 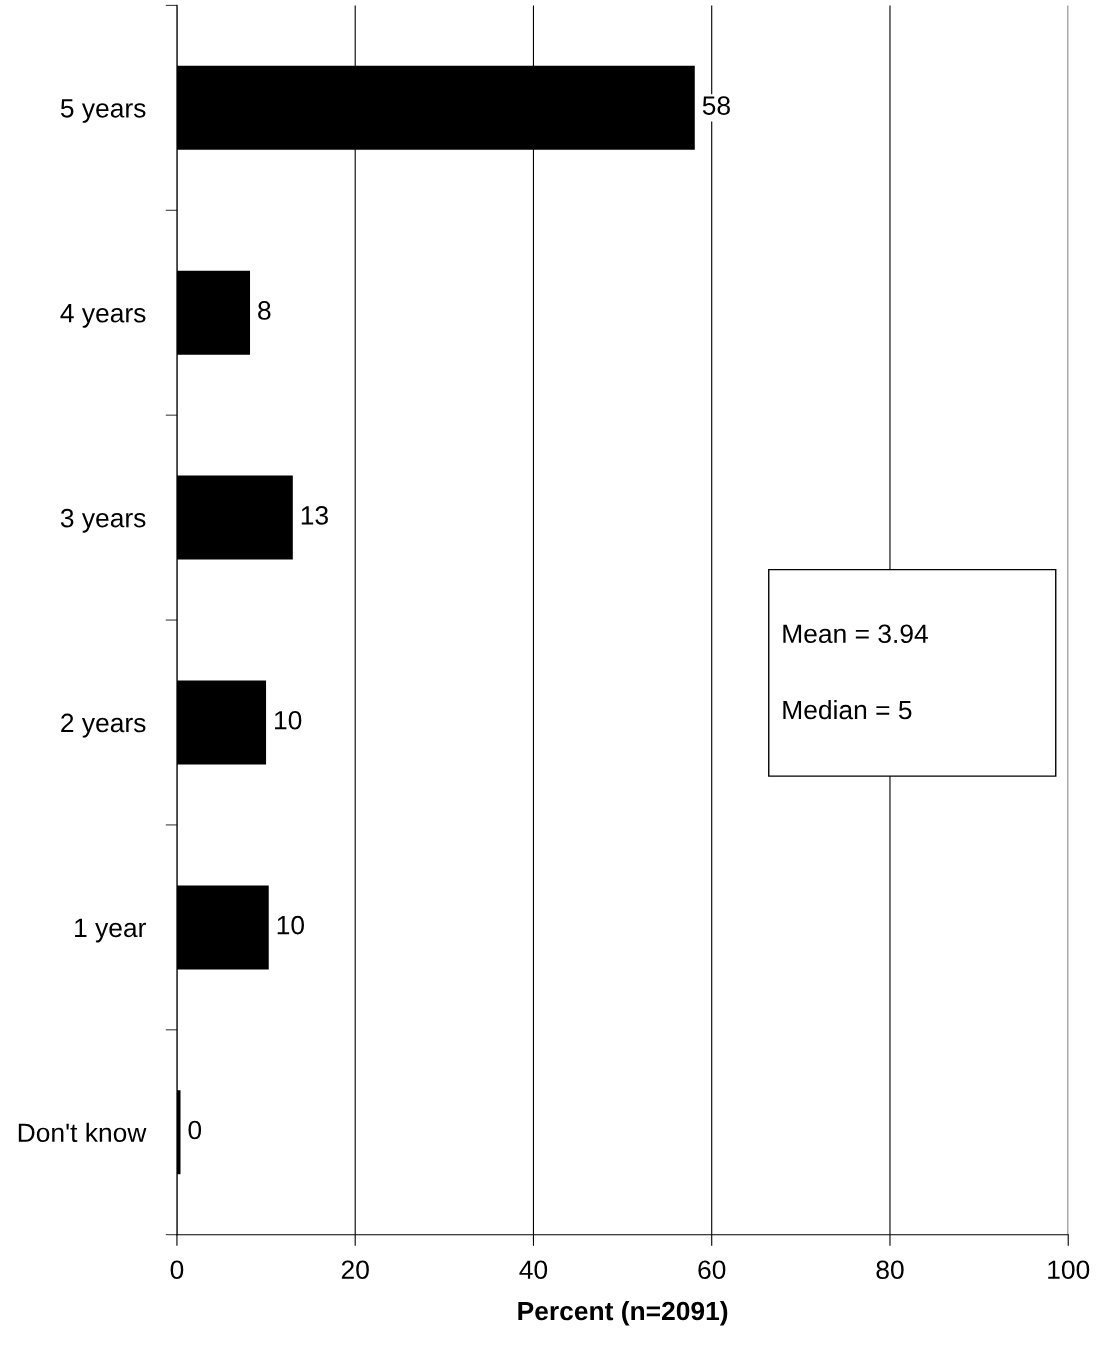 I want to click on annotation: Mean = 3.94, so click(x=855, y=634).